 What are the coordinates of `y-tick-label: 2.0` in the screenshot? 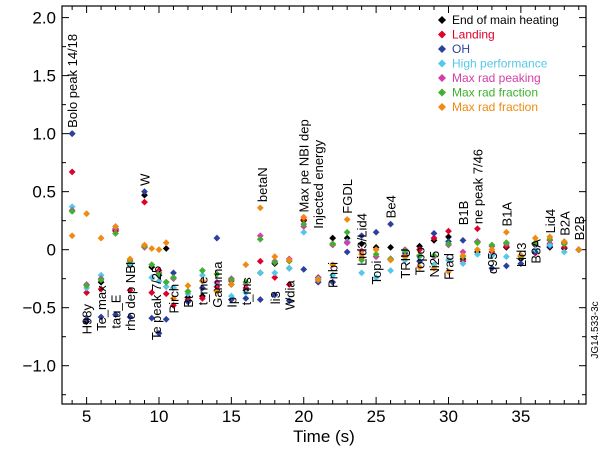 It's located at (44, 18).